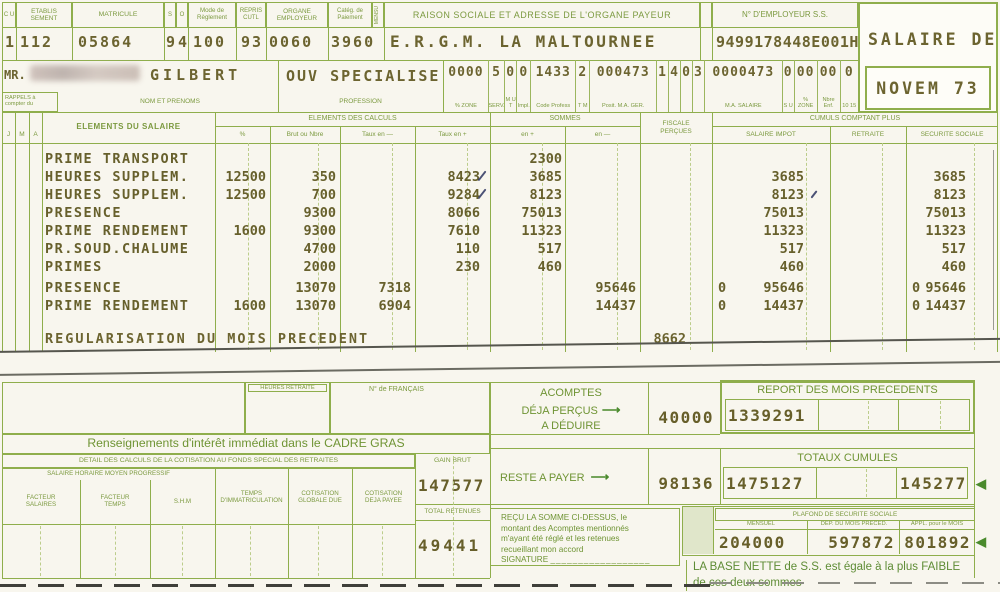 Image resolution: width=1000 pixels, height=592 pixels. I want to click on header-label: S, so click(169, 14).